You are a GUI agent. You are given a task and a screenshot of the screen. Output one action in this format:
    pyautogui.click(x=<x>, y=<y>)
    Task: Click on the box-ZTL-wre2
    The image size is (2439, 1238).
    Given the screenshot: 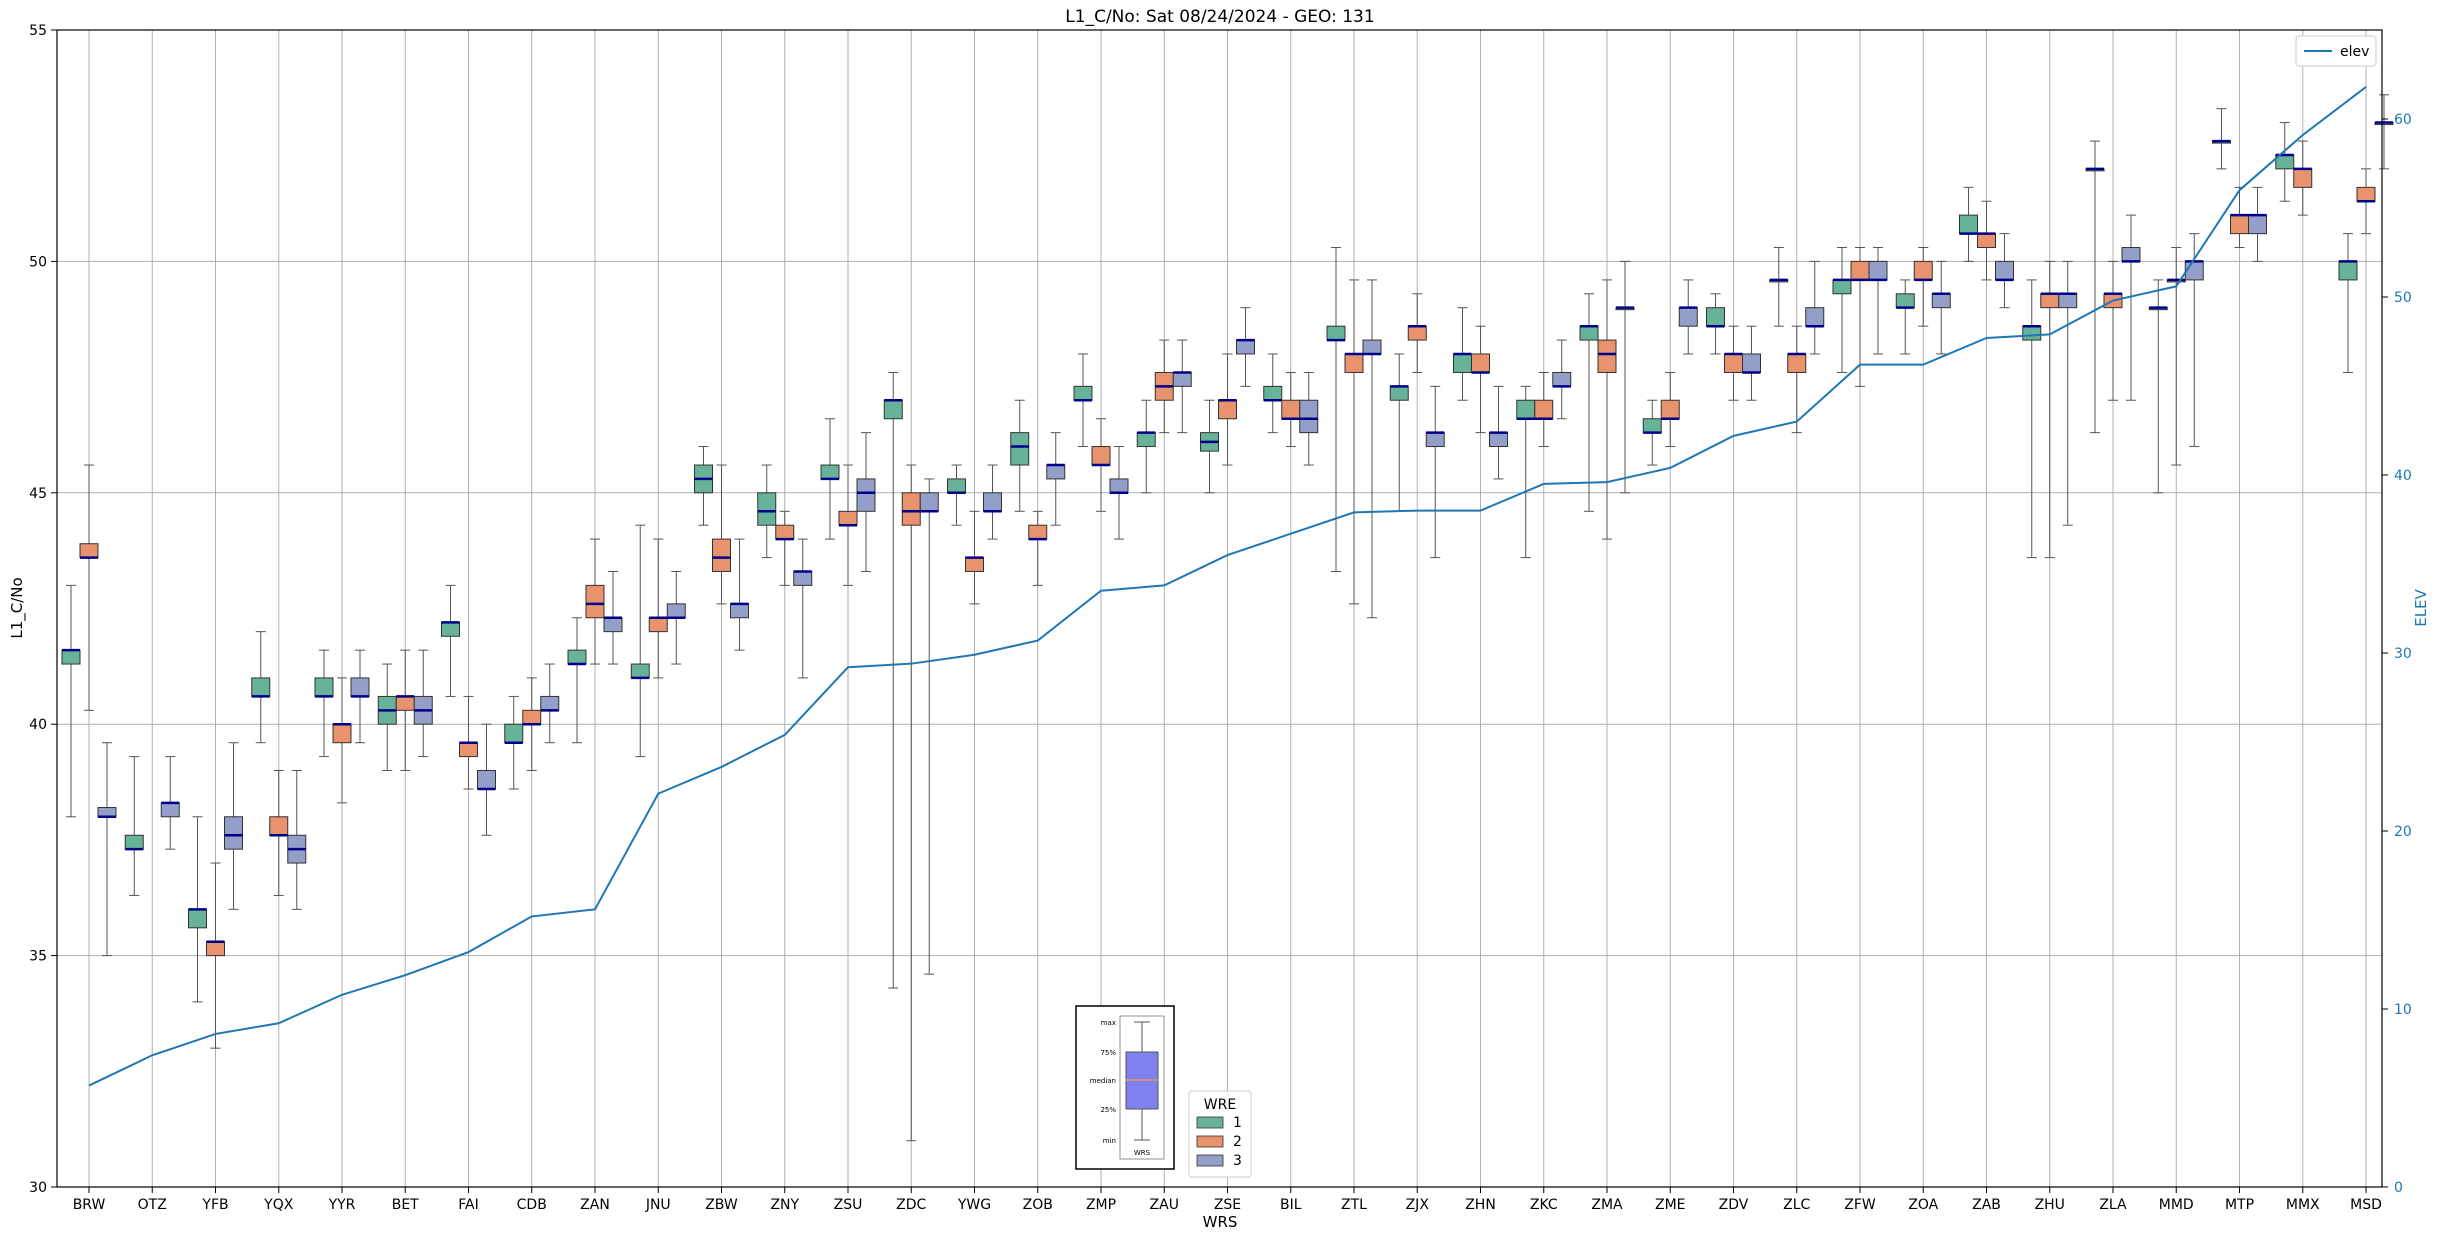 What is the action you would take?
    pyautogui.click(x=1354, y=363)
    